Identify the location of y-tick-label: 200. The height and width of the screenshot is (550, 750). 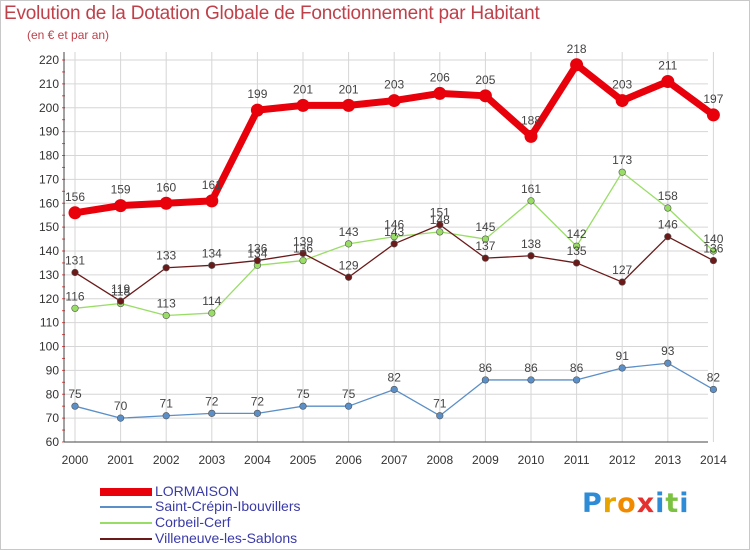
(49, 108).